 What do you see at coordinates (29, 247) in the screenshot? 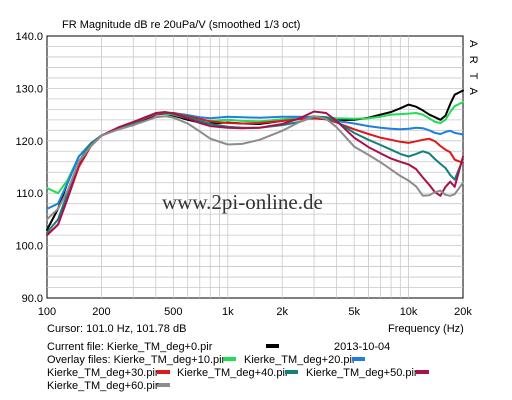
I see `y-tick-label: 100.0` at bounding box center [29, 247].